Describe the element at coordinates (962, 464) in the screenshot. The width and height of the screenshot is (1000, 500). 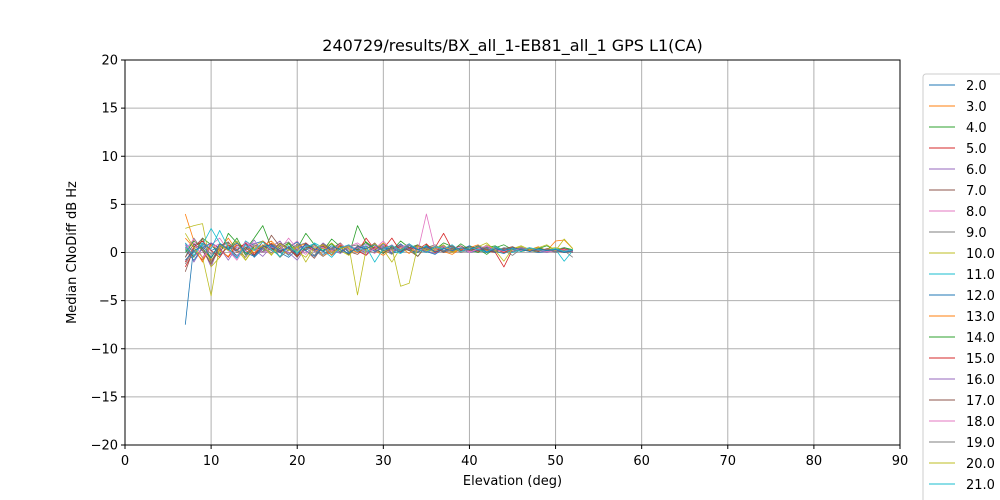
I see `legend-item: 20.0` at that location.